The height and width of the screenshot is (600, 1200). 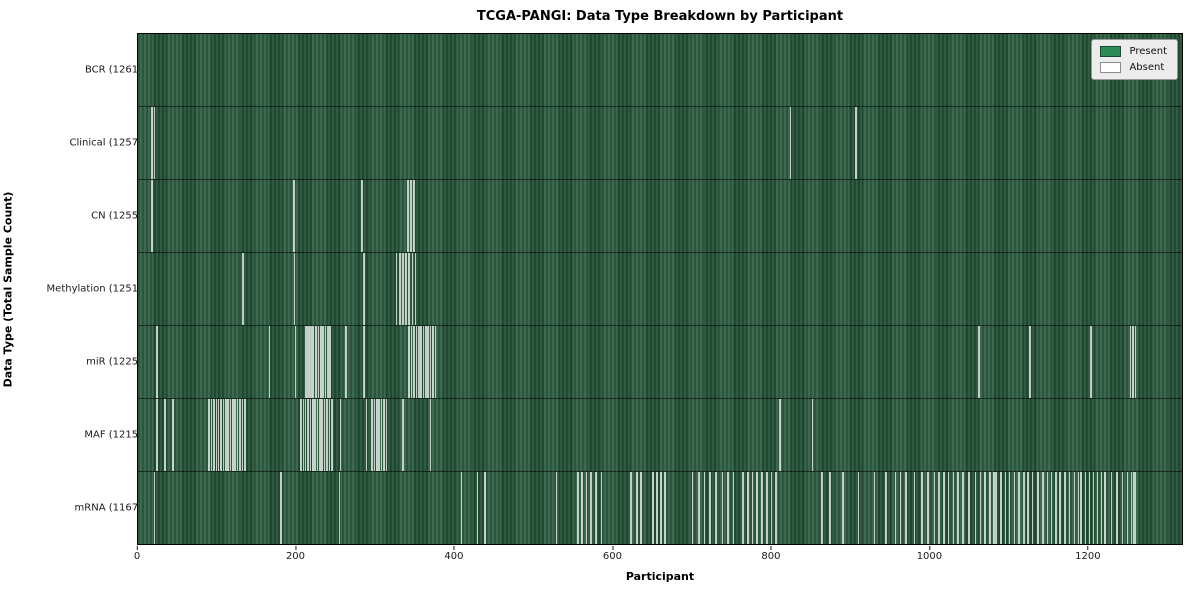 I want to click on legend-entry-absent: Absent, so click(x=1133, y=67).